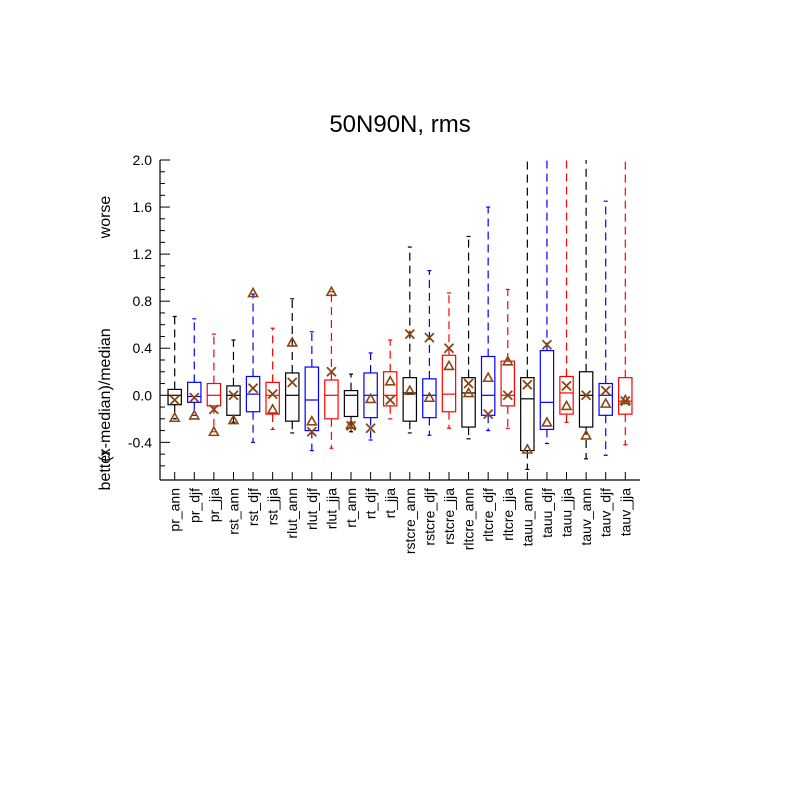  Describe the element at coordinates (605, 328) in the screenshot. I see `box-tauv-djf` at that location.